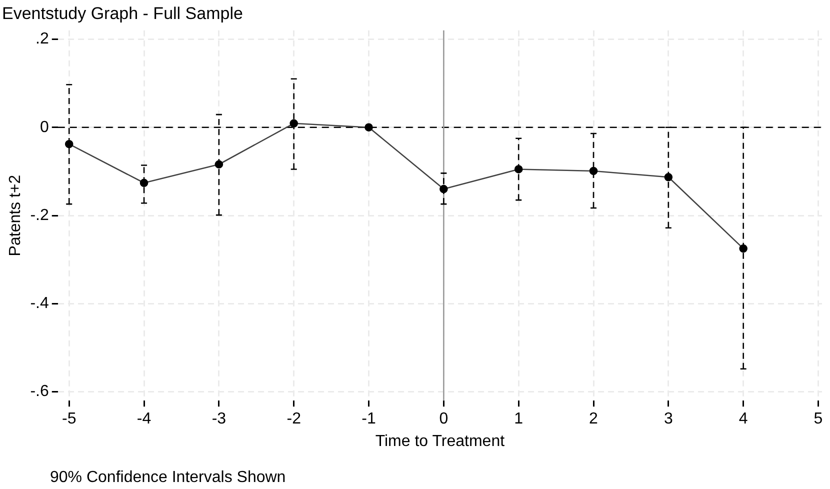 Image resolution: width=830 pixels, height=489 pixels. I want to click on x-tick-label: 2, so click(593, 419).